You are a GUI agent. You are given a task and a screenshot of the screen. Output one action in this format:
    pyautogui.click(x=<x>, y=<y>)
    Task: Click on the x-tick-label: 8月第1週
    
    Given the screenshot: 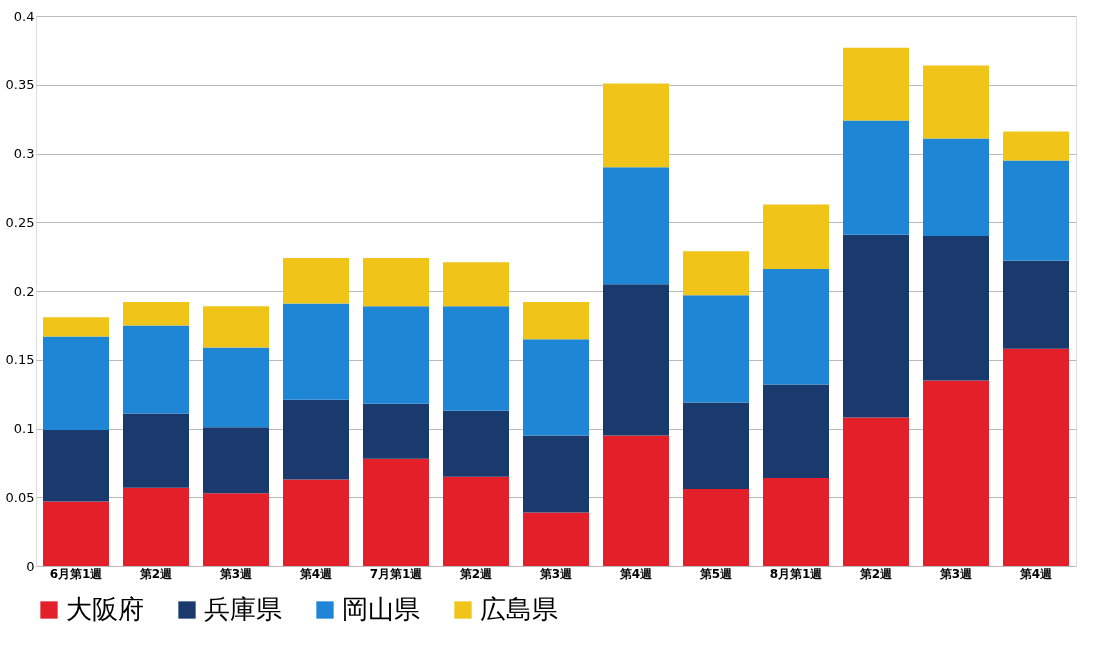 What is the action you would take?
    pyautogui.click(x=796, y=573)
    